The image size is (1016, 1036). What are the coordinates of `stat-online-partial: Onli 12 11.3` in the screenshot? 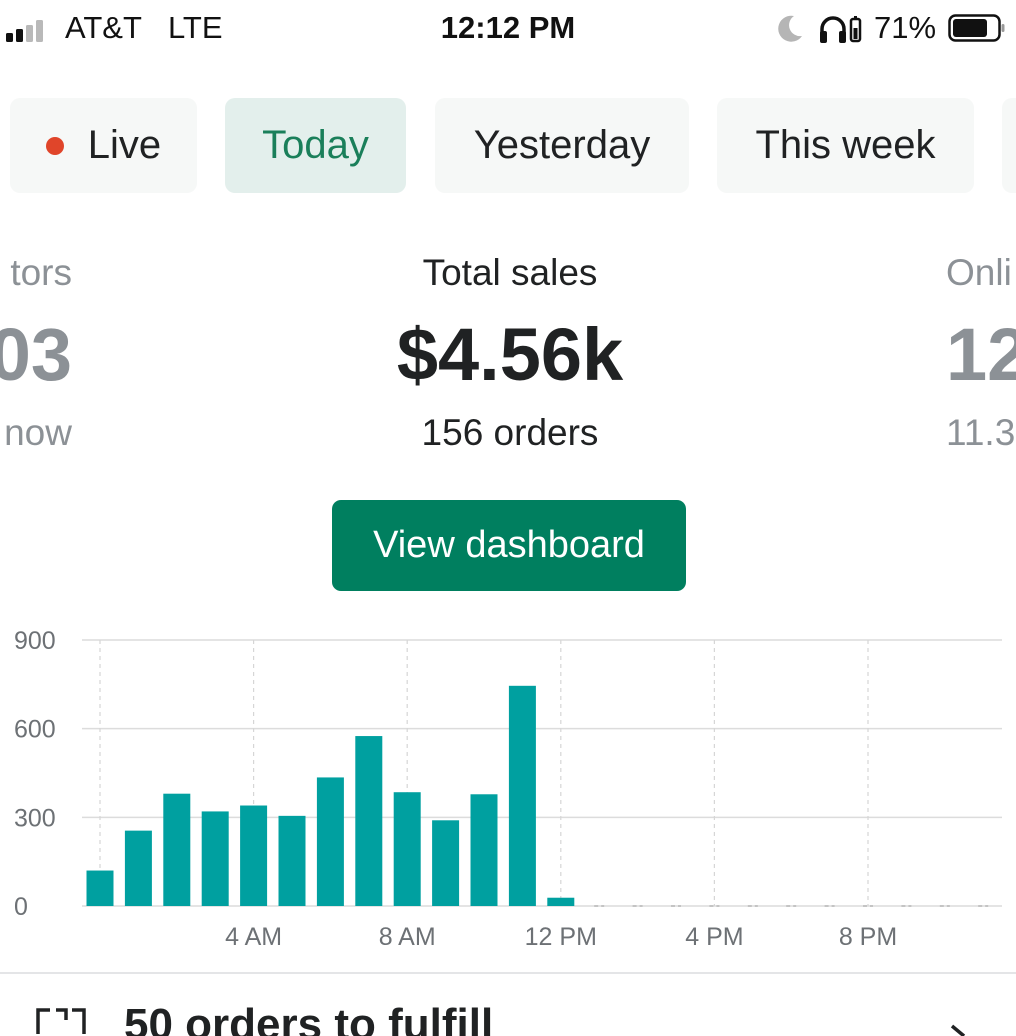 It's located at (981, 353).